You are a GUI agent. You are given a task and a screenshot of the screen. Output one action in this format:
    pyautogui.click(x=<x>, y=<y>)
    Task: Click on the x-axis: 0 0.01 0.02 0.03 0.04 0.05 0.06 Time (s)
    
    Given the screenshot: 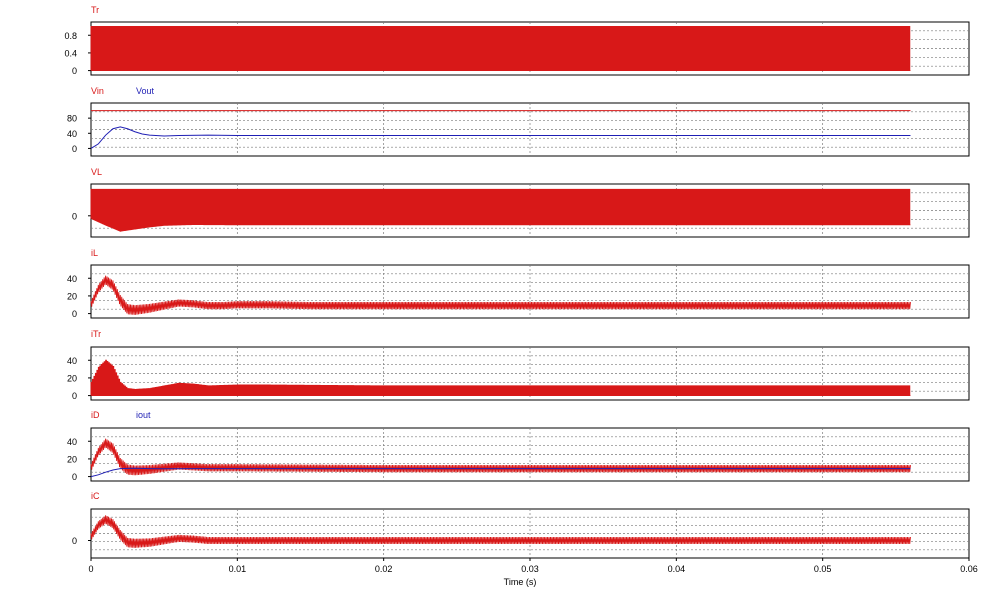 What is the action you would take?
    pyautogui.click(x=533, y=572)
    